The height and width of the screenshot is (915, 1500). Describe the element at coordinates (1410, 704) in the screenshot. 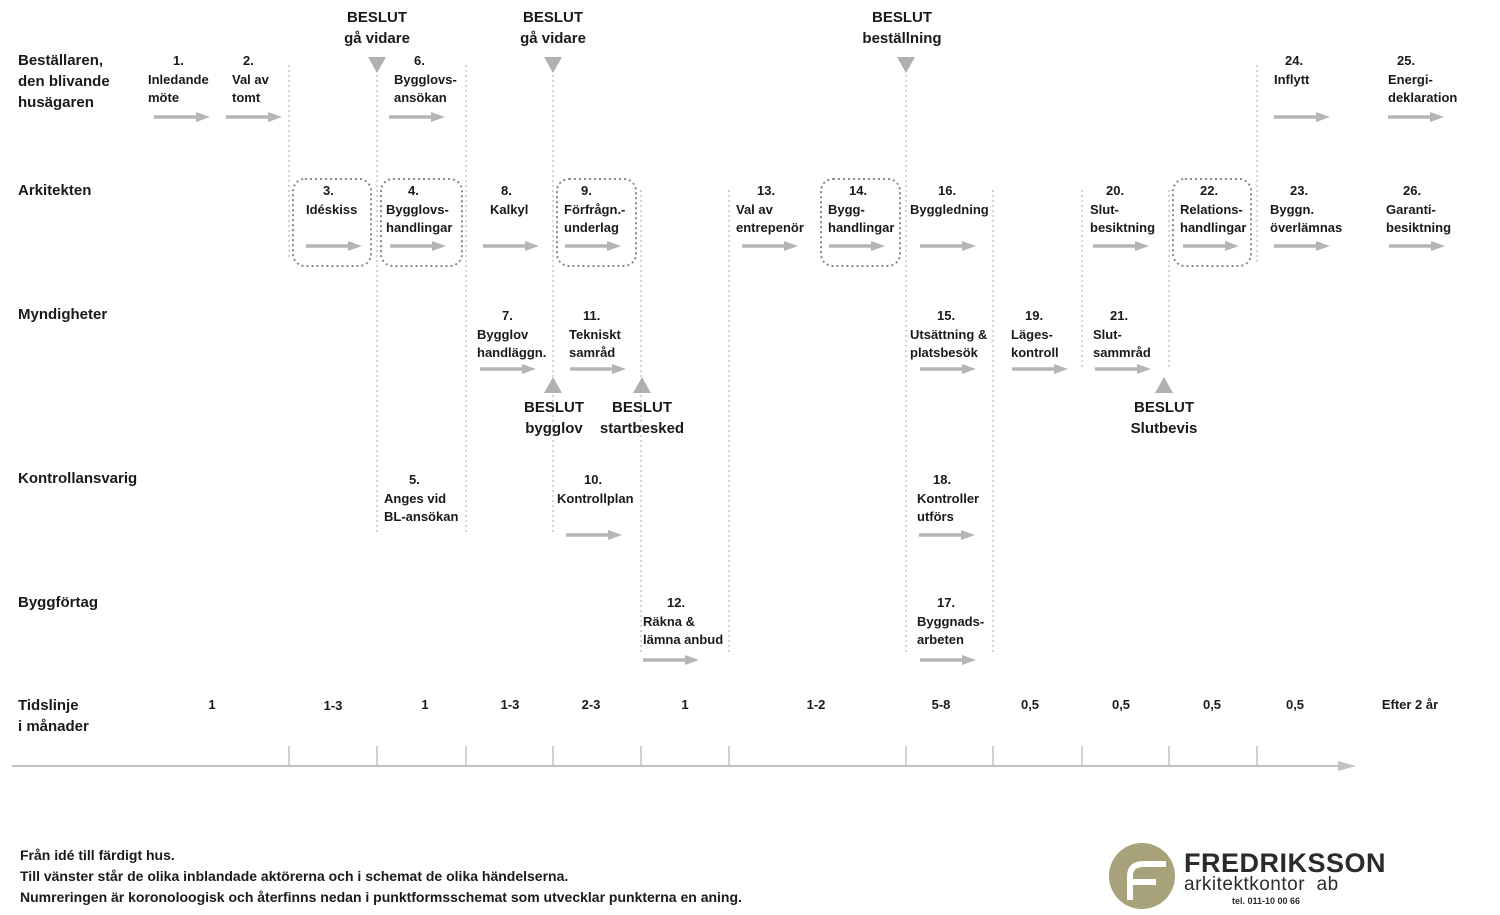

I see `duration-label: Efter 2 år` at that location.